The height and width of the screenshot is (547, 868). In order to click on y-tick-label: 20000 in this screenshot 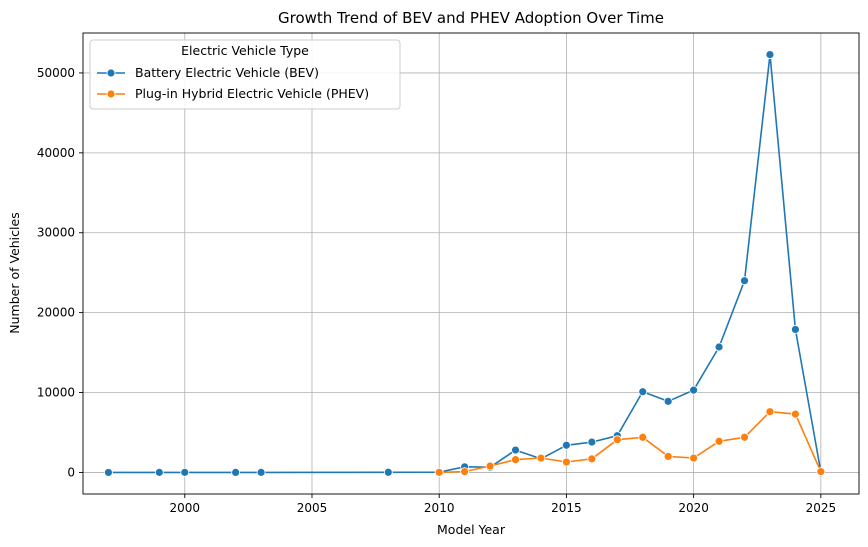, I will do `click(56, 313)`.